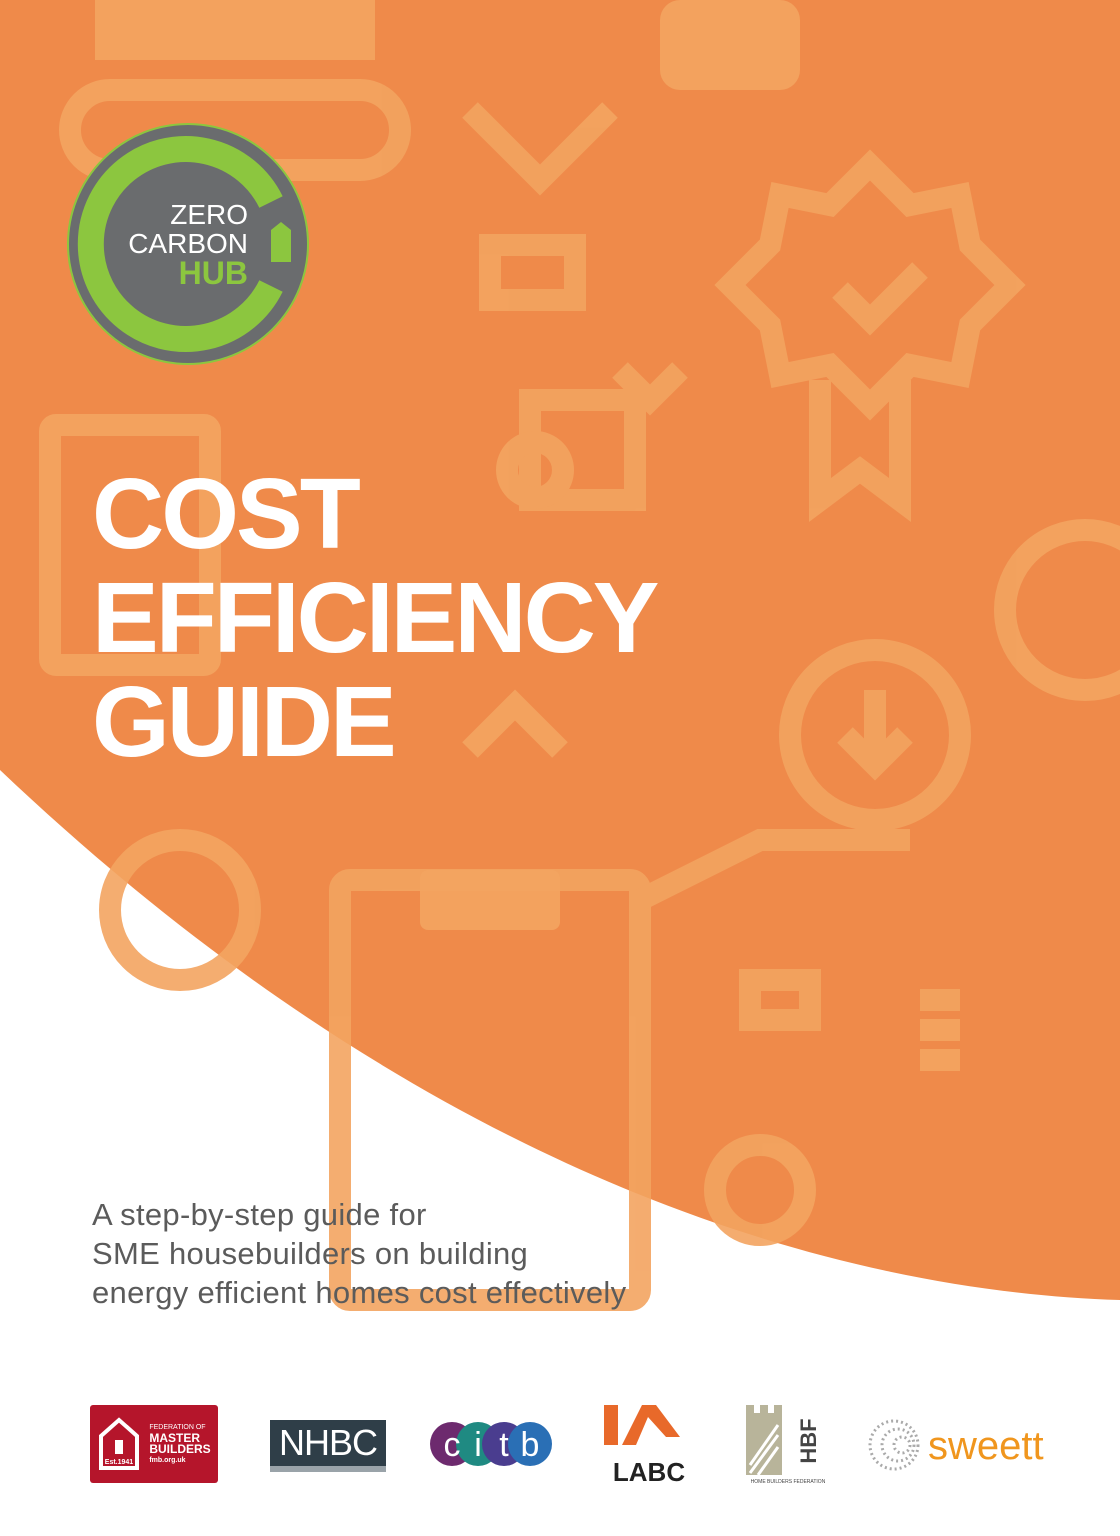 Image resolution: width=1120 pixels, height=1536 pixels. Describe the element at coordinates (515, 723) in the screenshot. I see `chevron-up-icon` at that location.